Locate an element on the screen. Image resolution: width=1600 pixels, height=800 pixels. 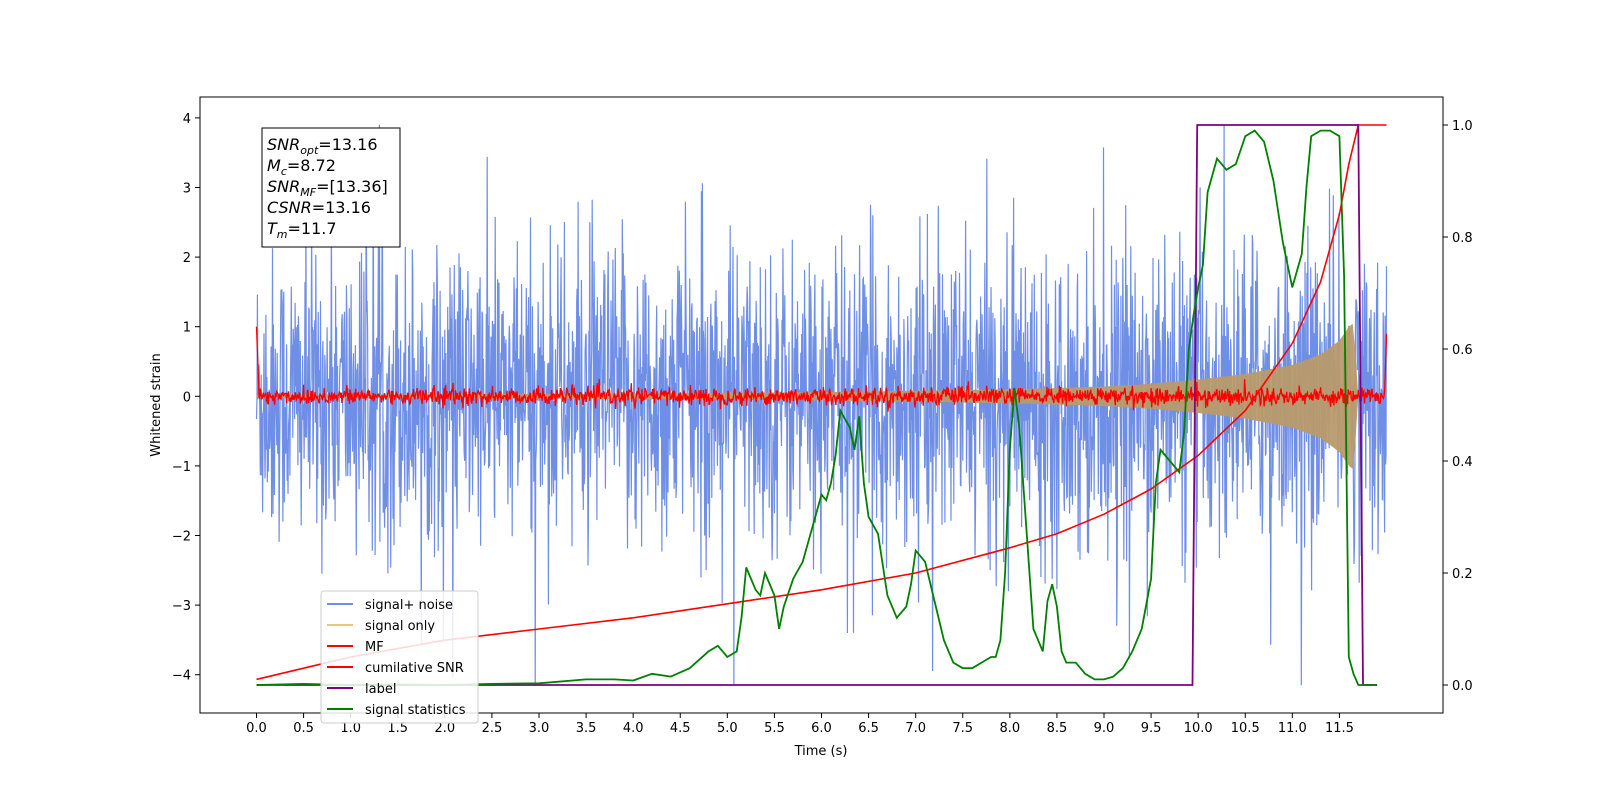
x-tick-label: 8.0 is located at coordinates (1009, 728).